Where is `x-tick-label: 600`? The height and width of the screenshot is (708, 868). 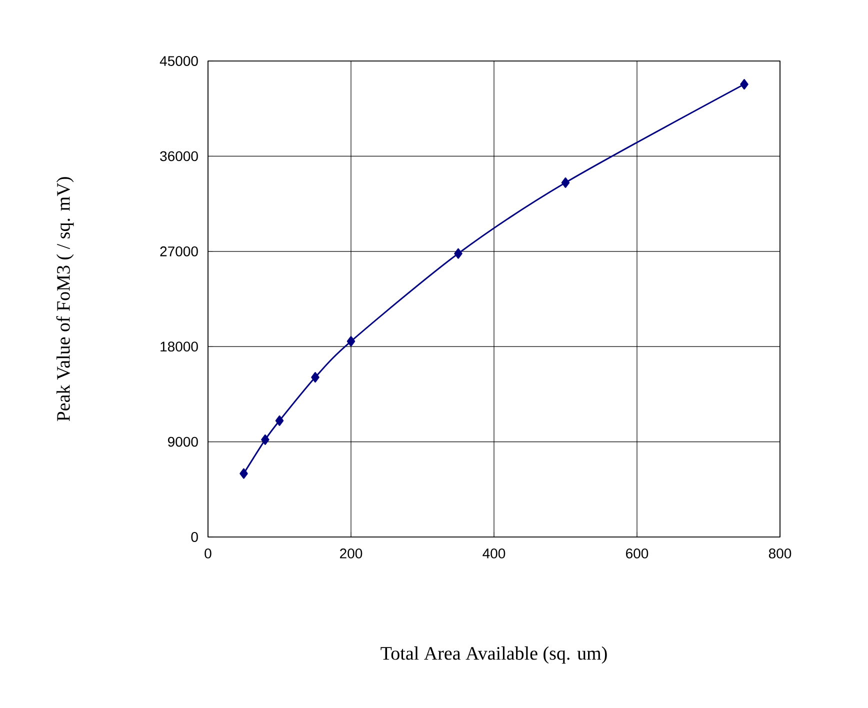 x-tick-label: 600 is located at coordinates (637, 553).